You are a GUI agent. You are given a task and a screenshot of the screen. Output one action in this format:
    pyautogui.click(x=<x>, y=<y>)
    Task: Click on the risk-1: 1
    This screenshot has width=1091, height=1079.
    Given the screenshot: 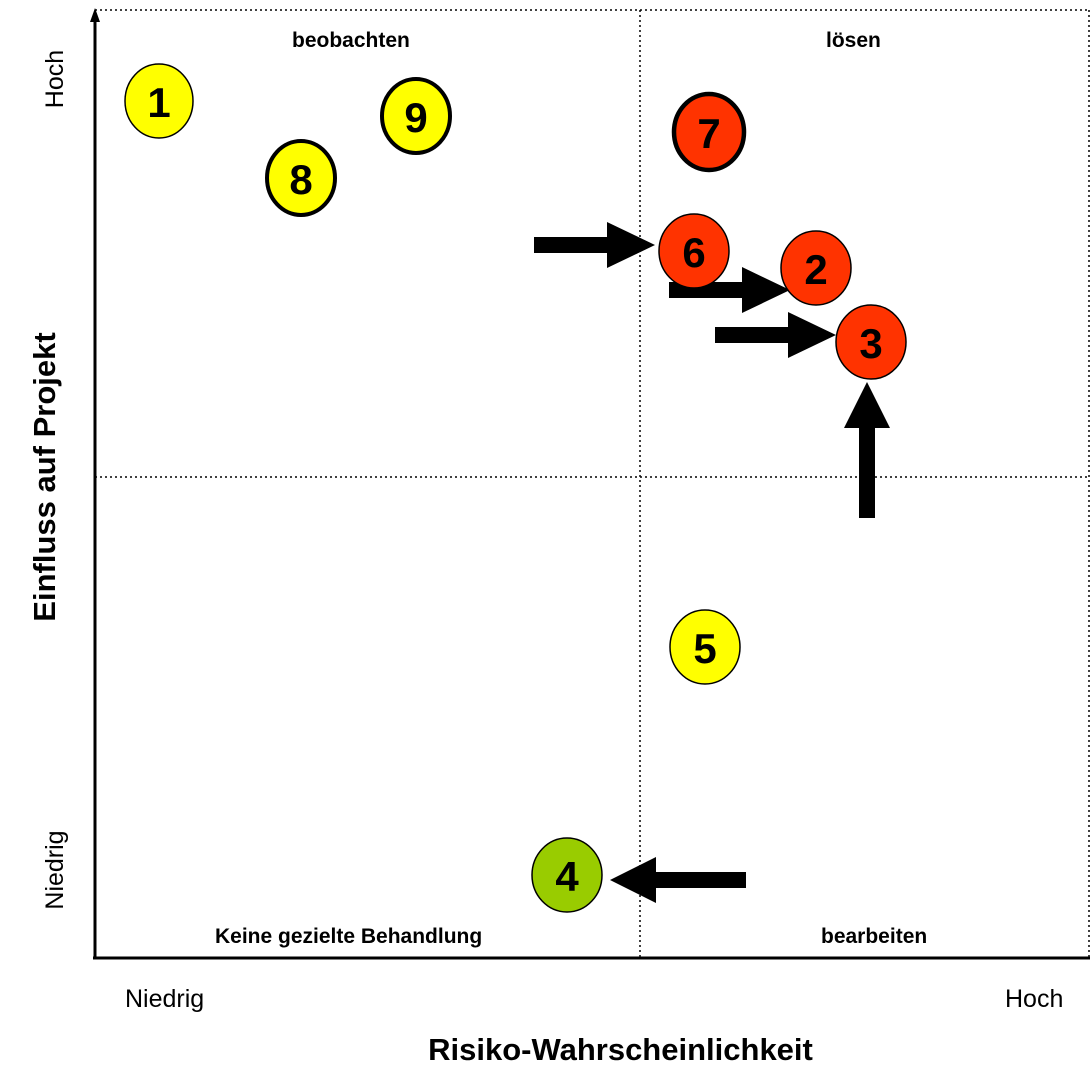 What is the action you would take?
    pyautogui.click(x=159, y=101)
    